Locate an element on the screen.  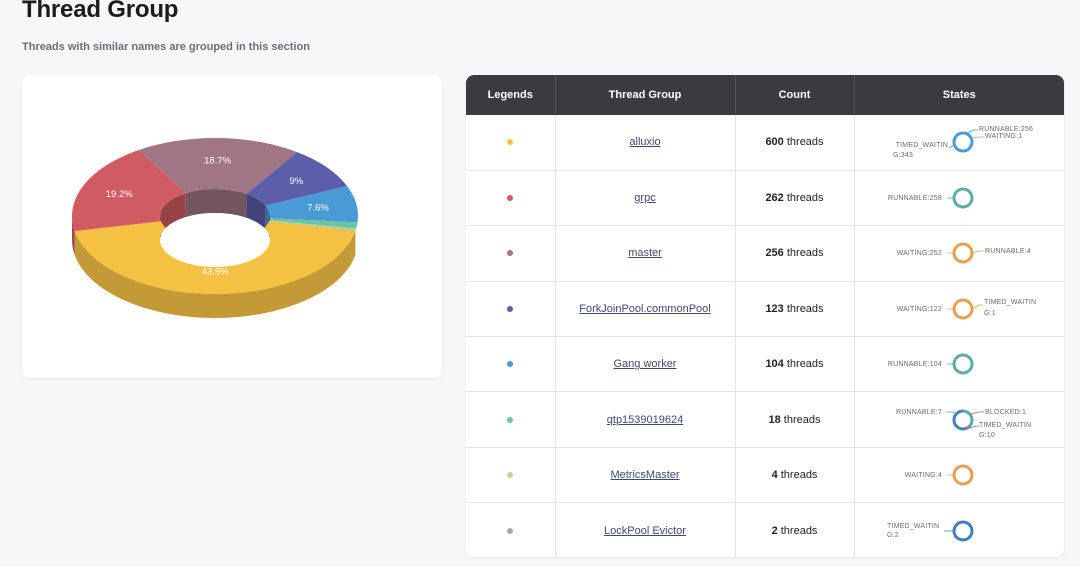
states-cell: RUNNABLE:258 is located at coordinates (959, 198).